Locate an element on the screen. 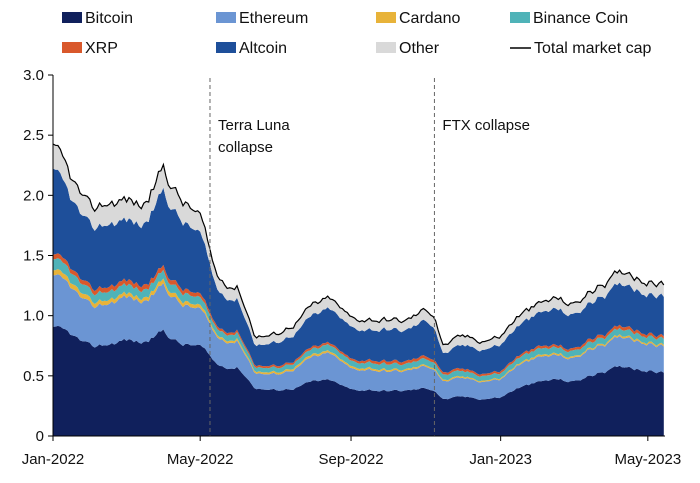 This screenshot has height=483, width=700. legend-label: Altcoin is located at coordinates (263, 48).